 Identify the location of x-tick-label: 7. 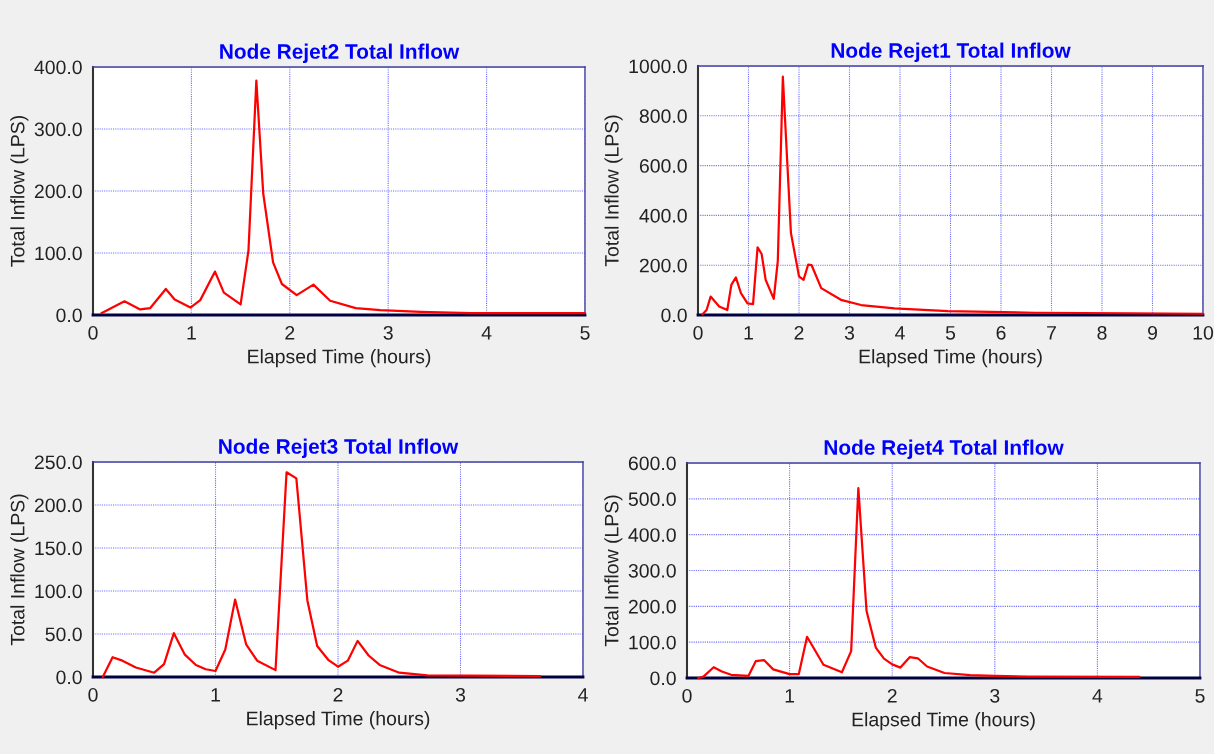
(1051, 333).